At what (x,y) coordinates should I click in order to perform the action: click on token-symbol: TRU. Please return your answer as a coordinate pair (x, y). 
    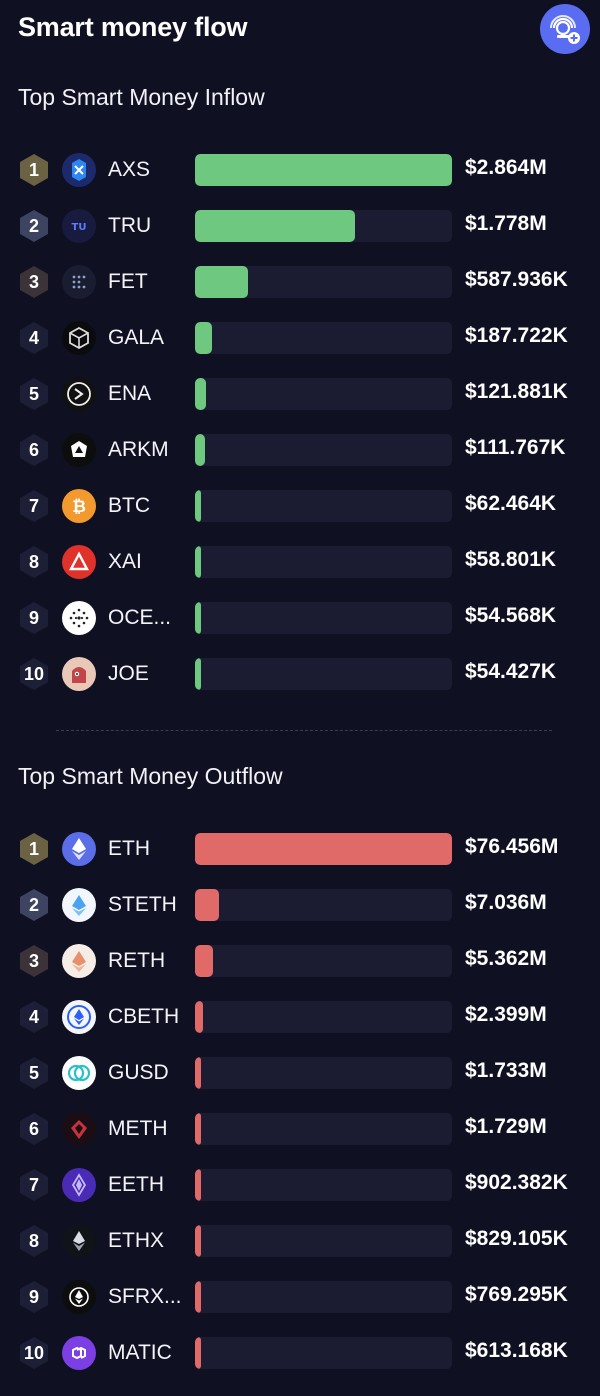
    Looking at the image, I should click on (130, 225).